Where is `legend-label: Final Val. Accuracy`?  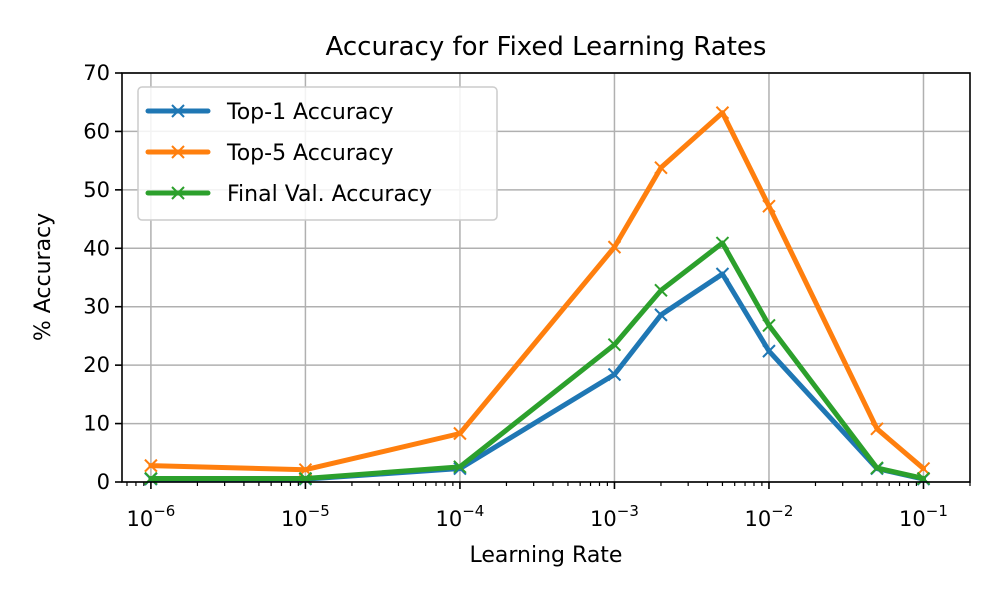
legend-label: Final Val. Accuracy is located at coordinates (329, 194).